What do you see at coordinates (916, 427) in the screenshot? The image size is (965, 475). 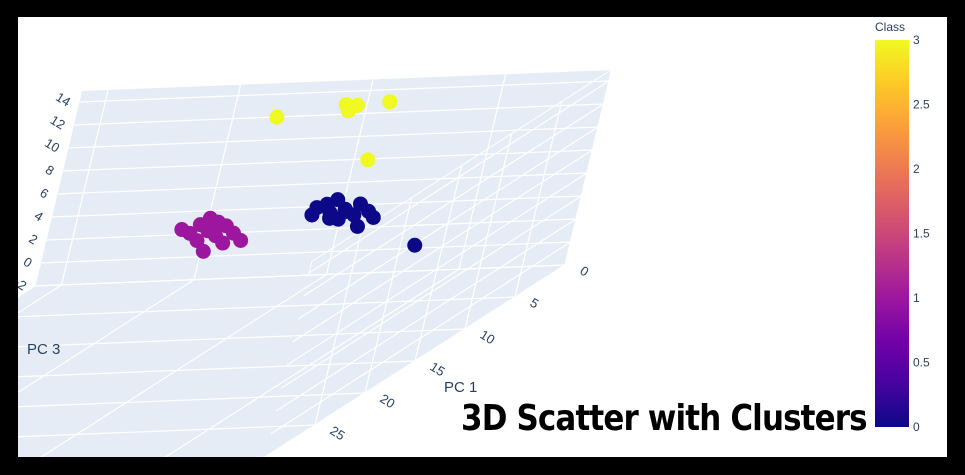 I see `colorbar-tick-label: 0` at bounding box center [916, 427].